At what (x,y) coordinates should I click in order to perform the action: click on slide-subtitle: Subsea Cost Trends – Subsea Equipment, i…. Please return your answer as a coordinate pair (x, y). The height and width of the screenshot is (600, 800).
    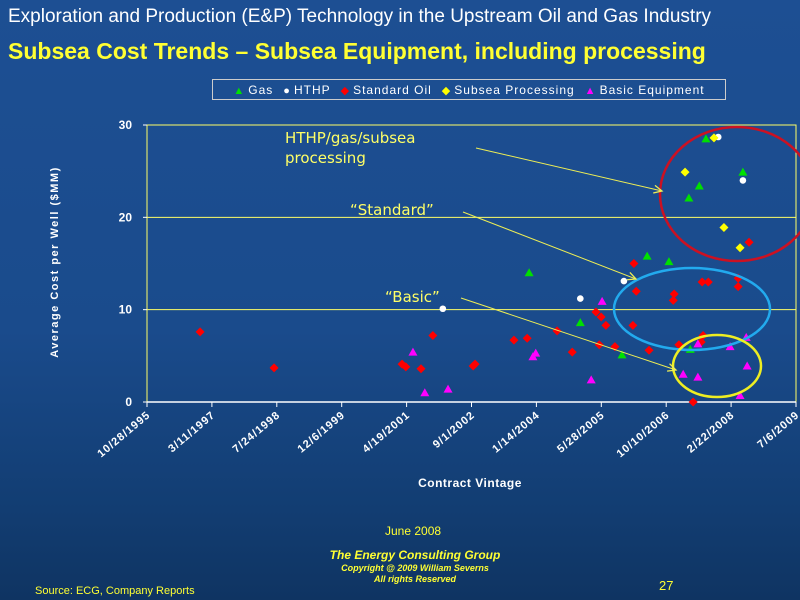
    Looking at the image, I should click on (357, 51).